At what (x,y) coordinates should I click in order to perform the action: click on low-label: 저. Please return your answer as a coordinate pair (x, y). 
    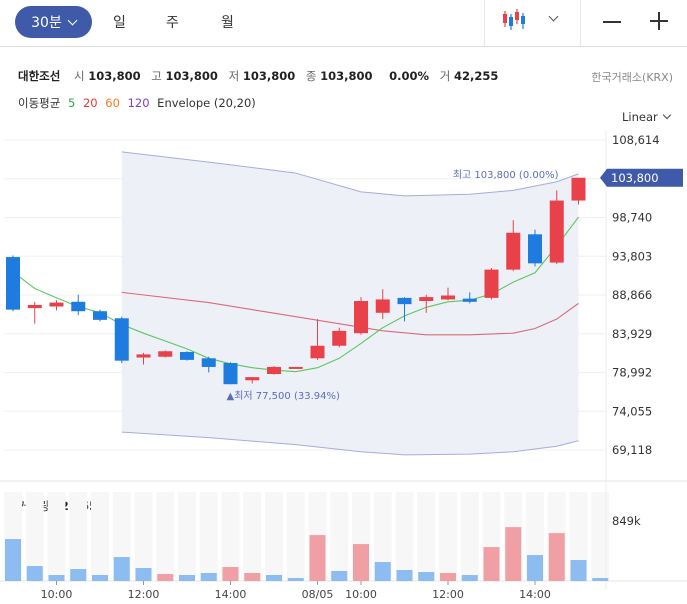
    Looking at the image, I should click on (234, 76).